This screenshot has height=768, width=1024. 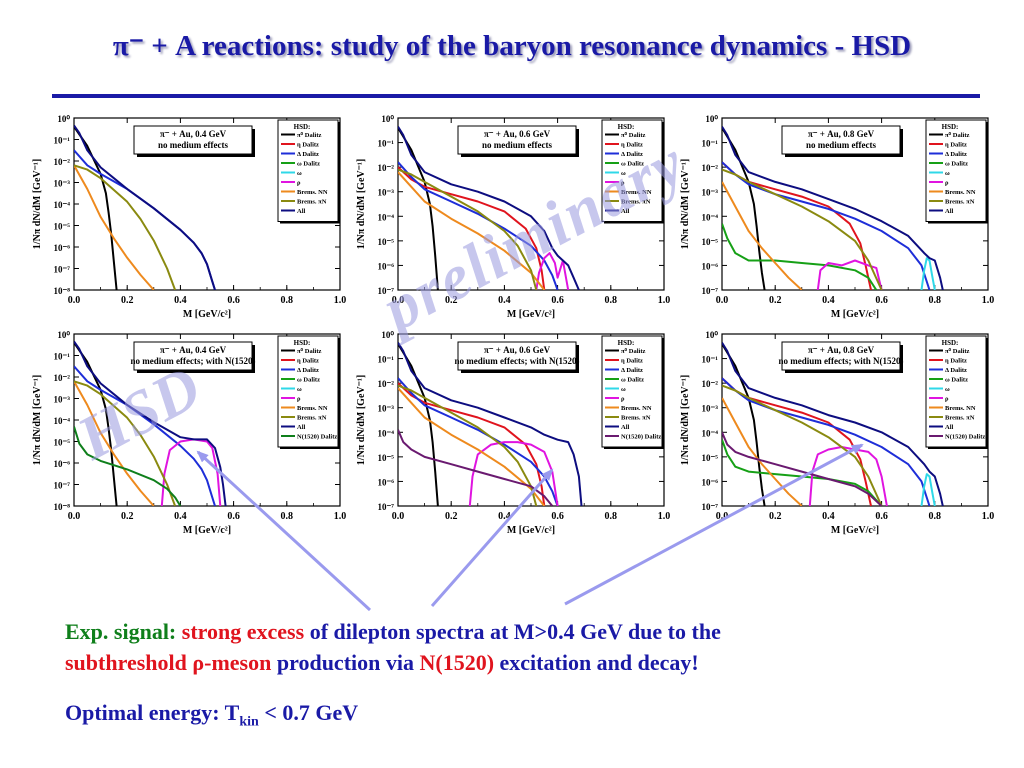 I want to click on annotation-line: no medium effects; with N(1520), so click(x=517, y=361).